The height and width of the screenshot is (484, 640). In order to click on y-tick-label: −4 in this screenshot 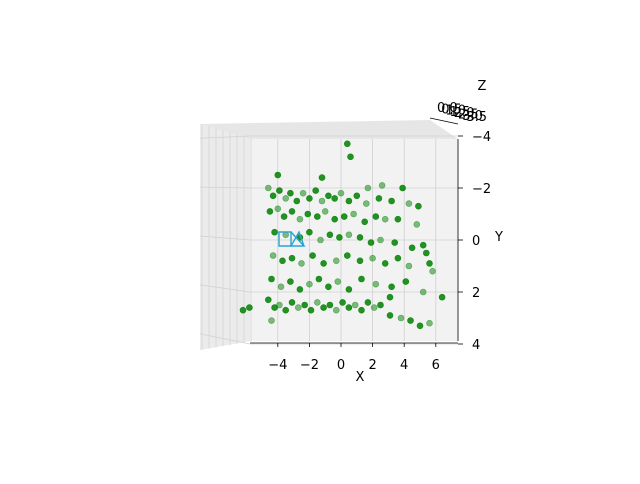, I will do `click(481, 137)`.